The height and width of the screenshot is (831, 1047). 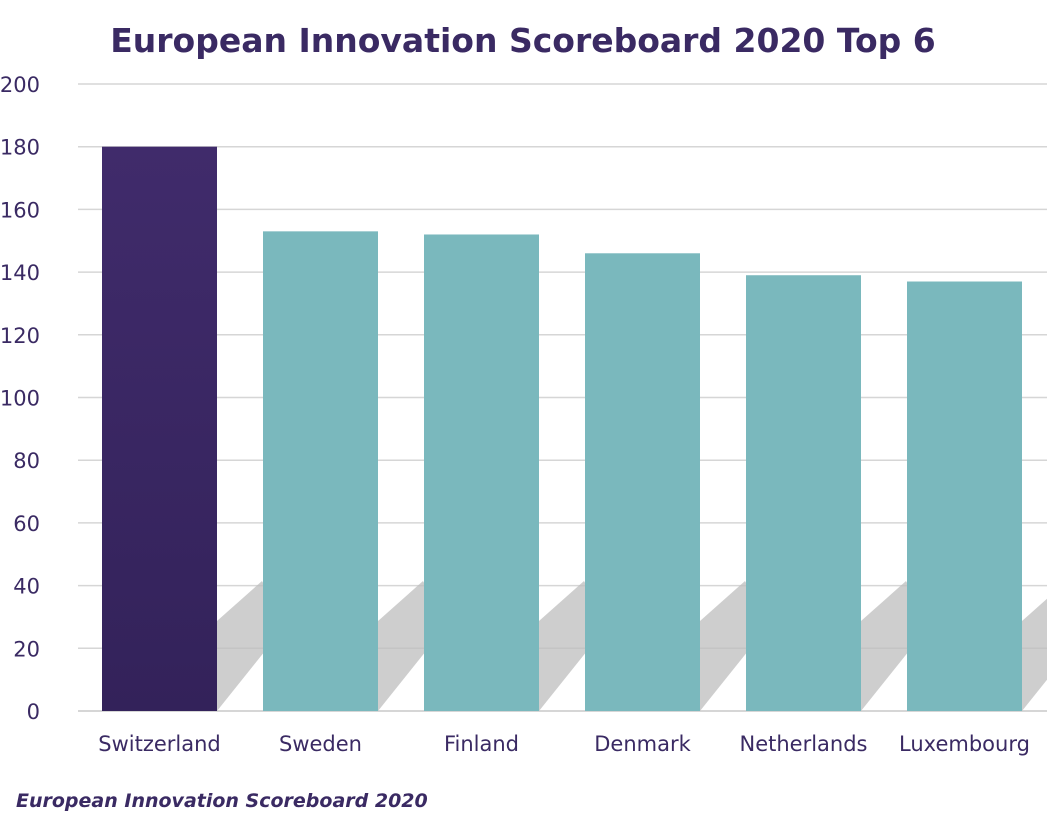 I want to click on x-category-label: Finland, so click(x=481, y=744).